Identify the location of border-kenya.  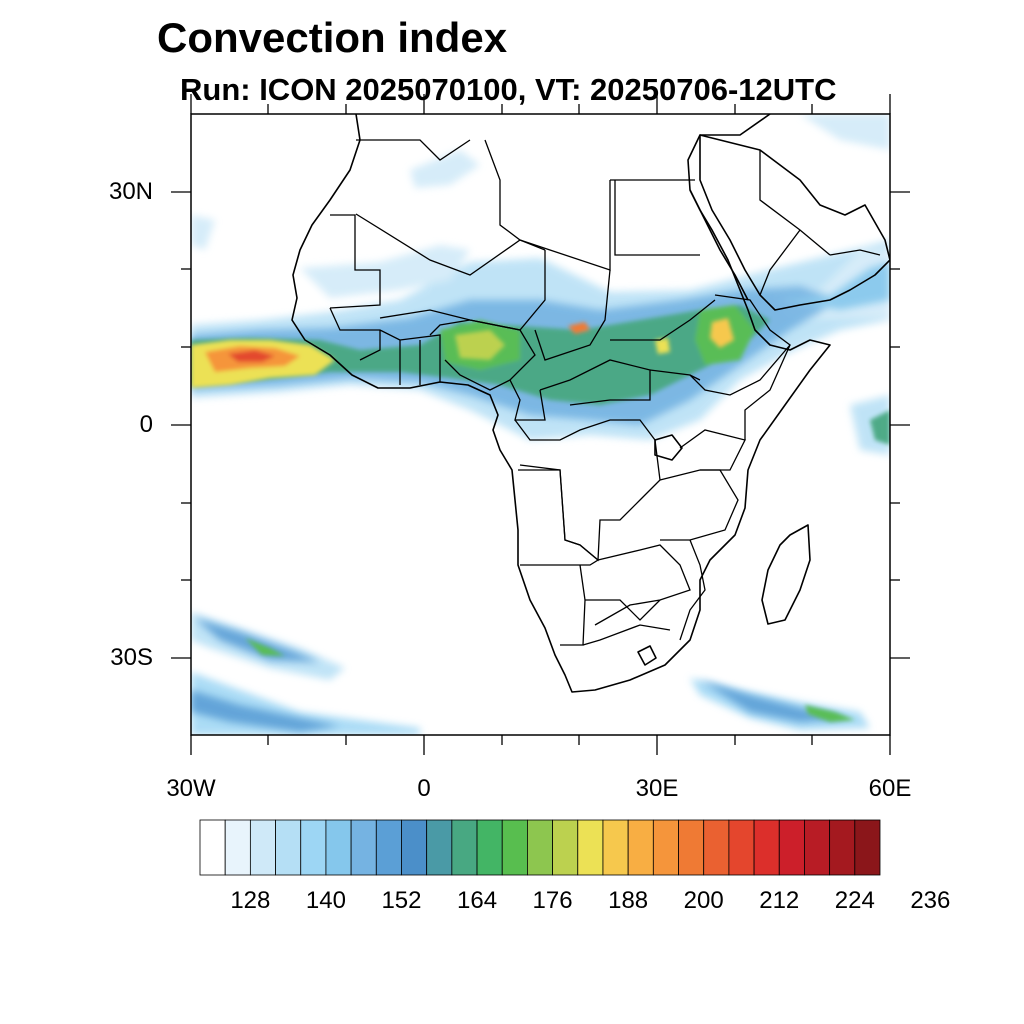
(712, 450).